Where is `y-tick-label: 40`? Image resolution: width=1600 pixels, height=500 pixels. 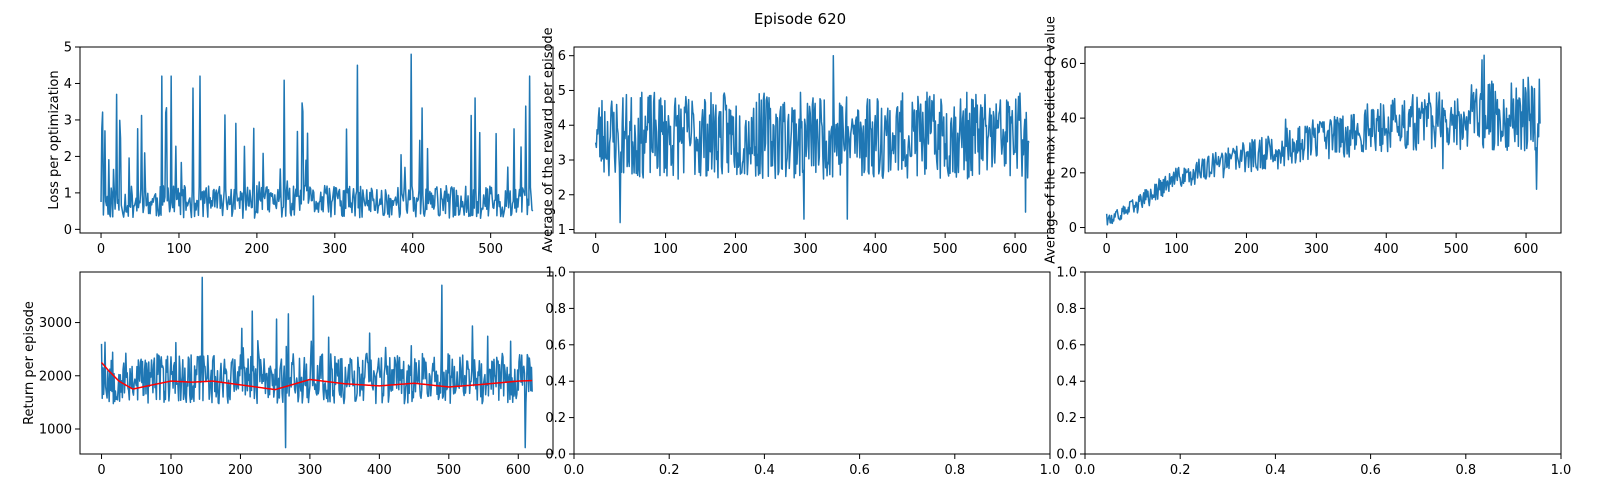
y-tick-label: 40 is located at coordinates (1068, 119).